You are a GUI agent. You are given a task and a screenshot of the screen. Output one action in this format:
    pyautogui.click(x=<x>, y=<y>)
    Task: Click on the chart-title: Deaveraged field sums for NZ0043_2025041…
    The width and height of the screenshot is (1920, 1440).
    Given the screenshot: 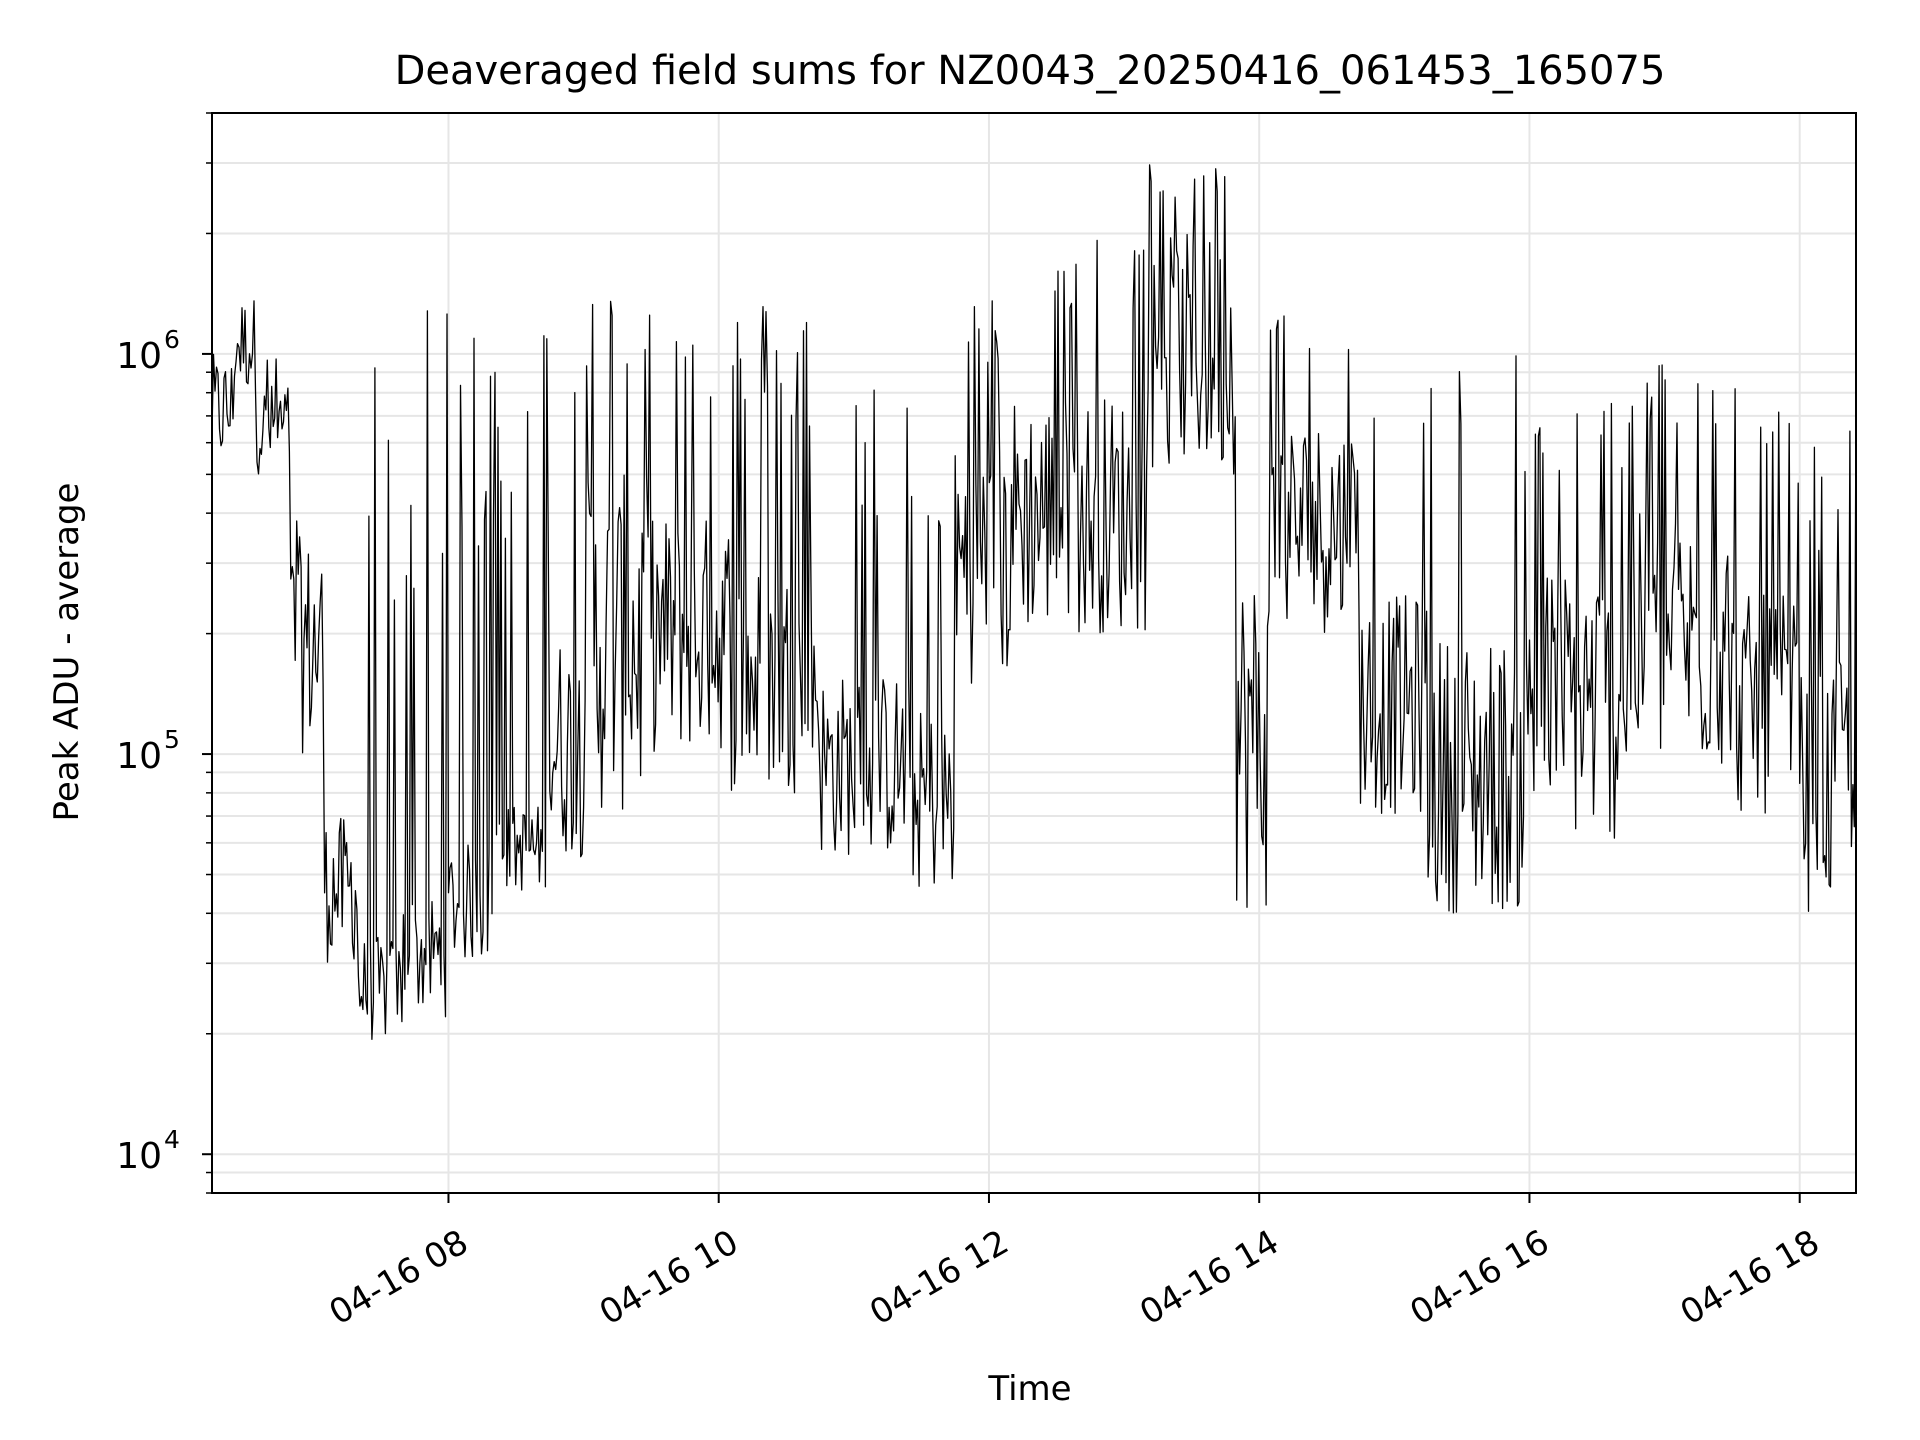 What is the action you would take?
    pyautogui.click(x=1030, y=71)
    